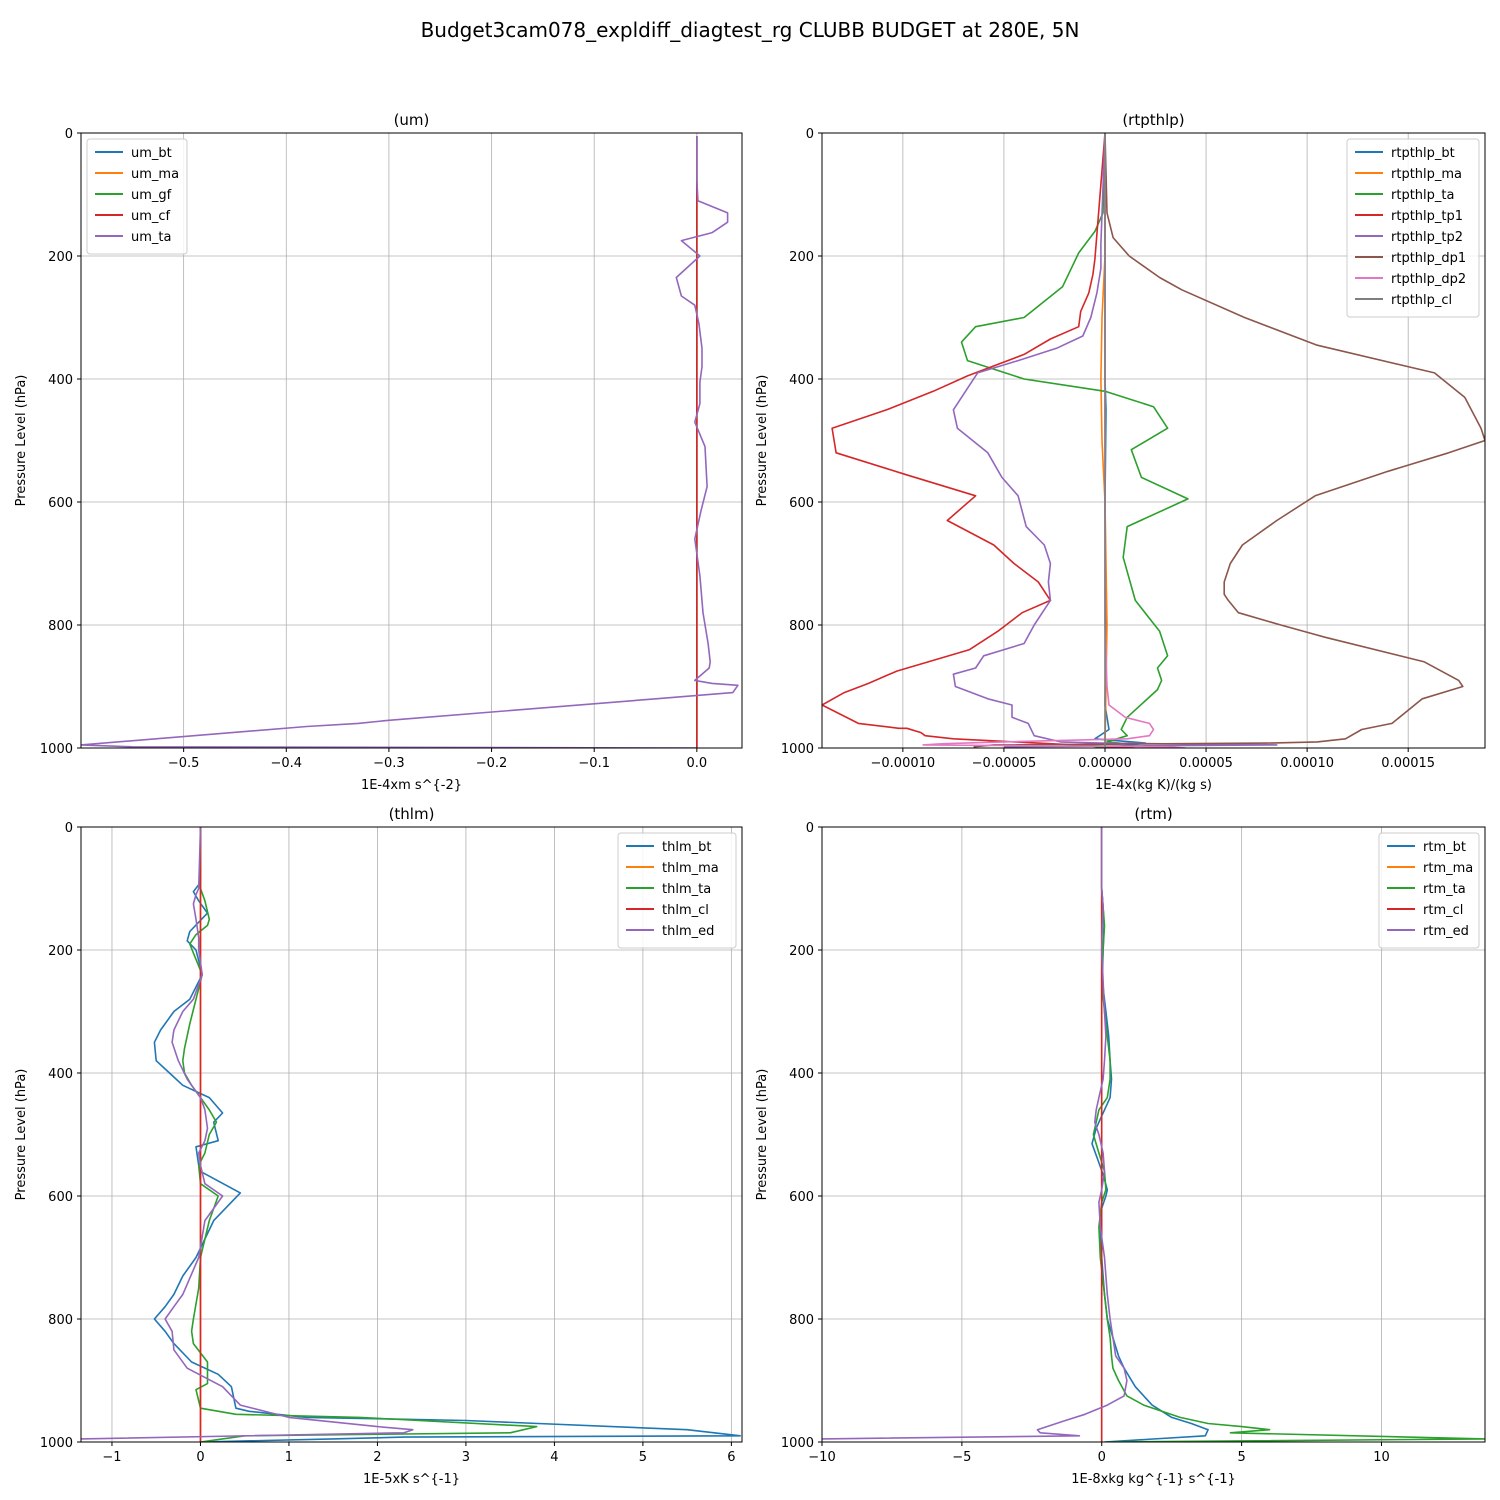 The height and width of the screenshot is (1500, 1500). I want to click on series-line-rtpthlp_tp1, so click(979, 440).